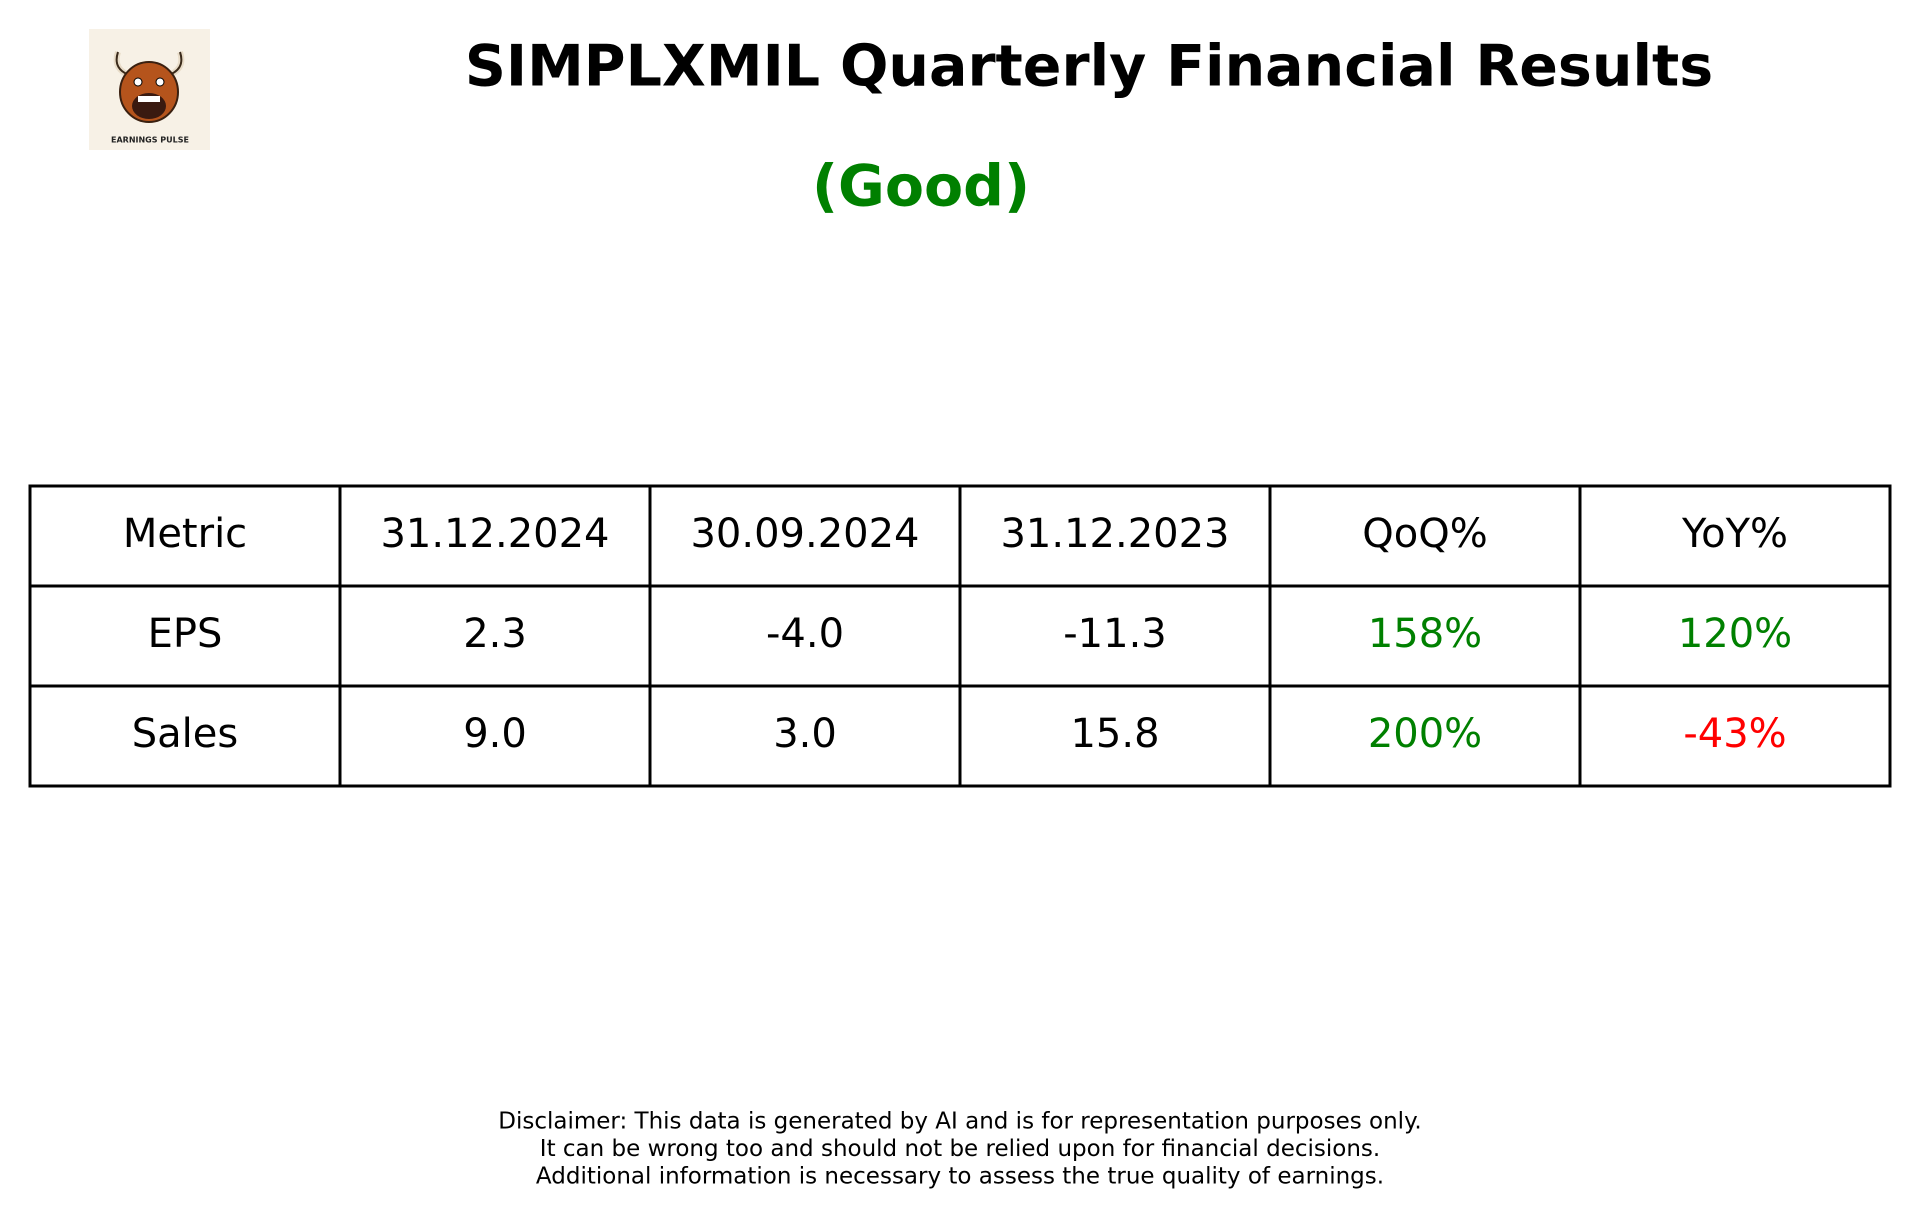 This screenshot has height=1220, width=1919. What do you see at coordinates (805, 634) in the screenshot?
I see `cell-text: -4.0` at bounding box center [805, 634].